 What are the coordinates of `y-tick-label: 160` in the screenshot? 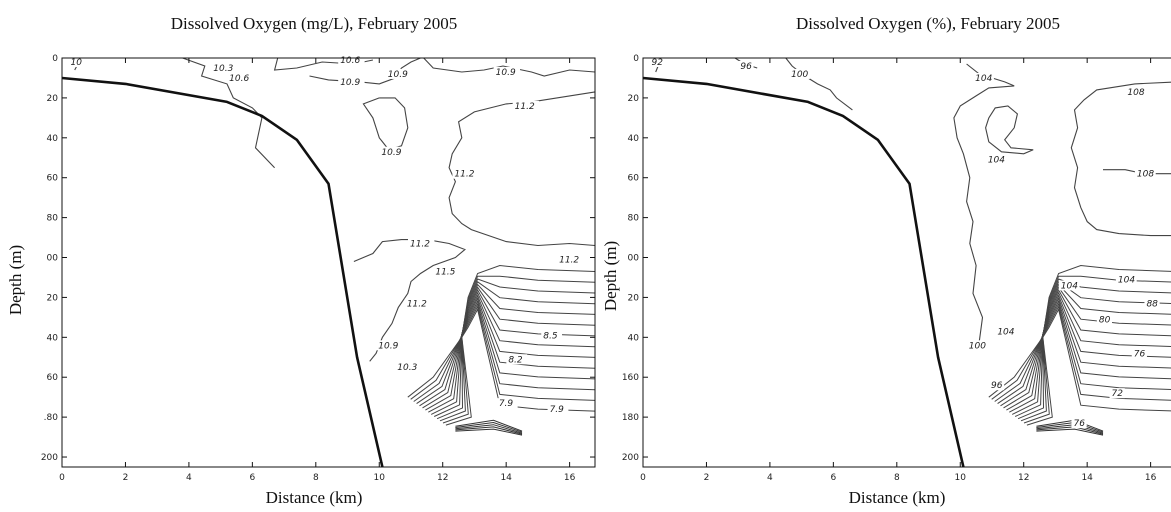 It's located at (630, 378).